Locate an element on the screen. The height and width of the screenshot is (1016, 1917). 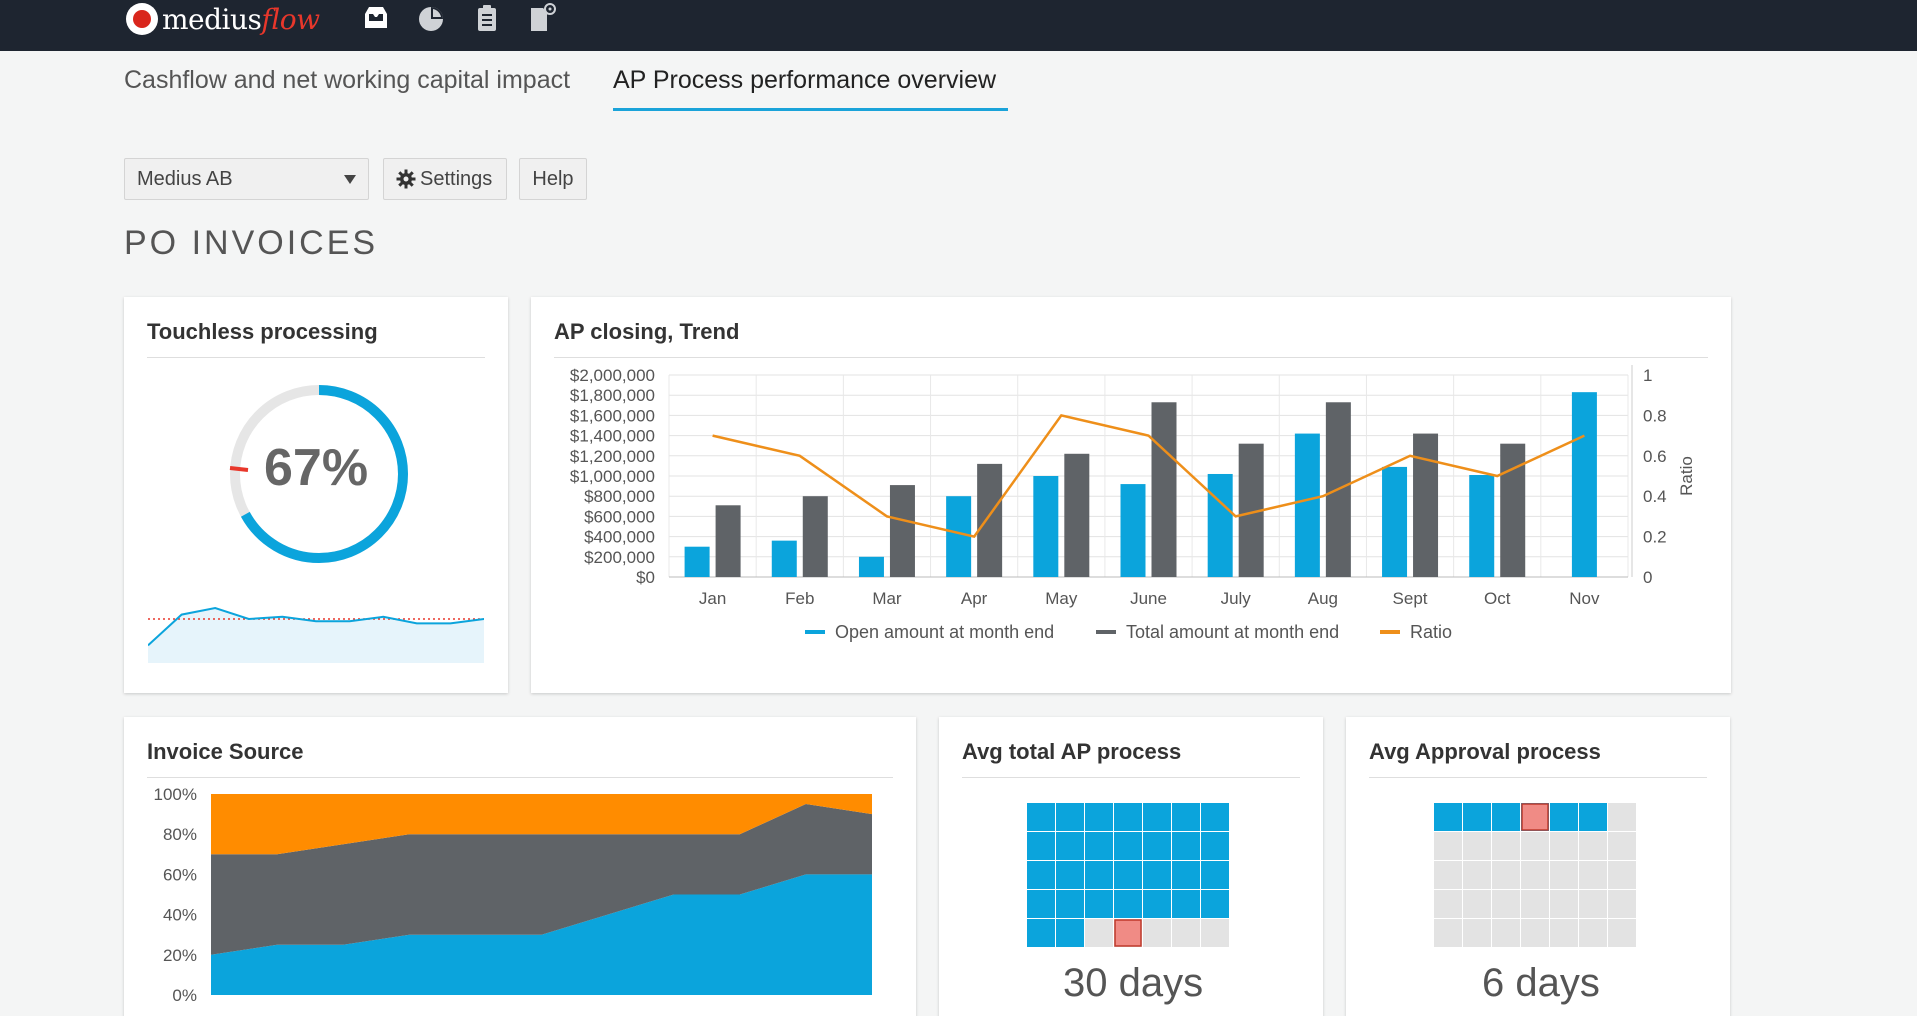
y-axis-tick-label: 20% is located at coordinates (180, 955).